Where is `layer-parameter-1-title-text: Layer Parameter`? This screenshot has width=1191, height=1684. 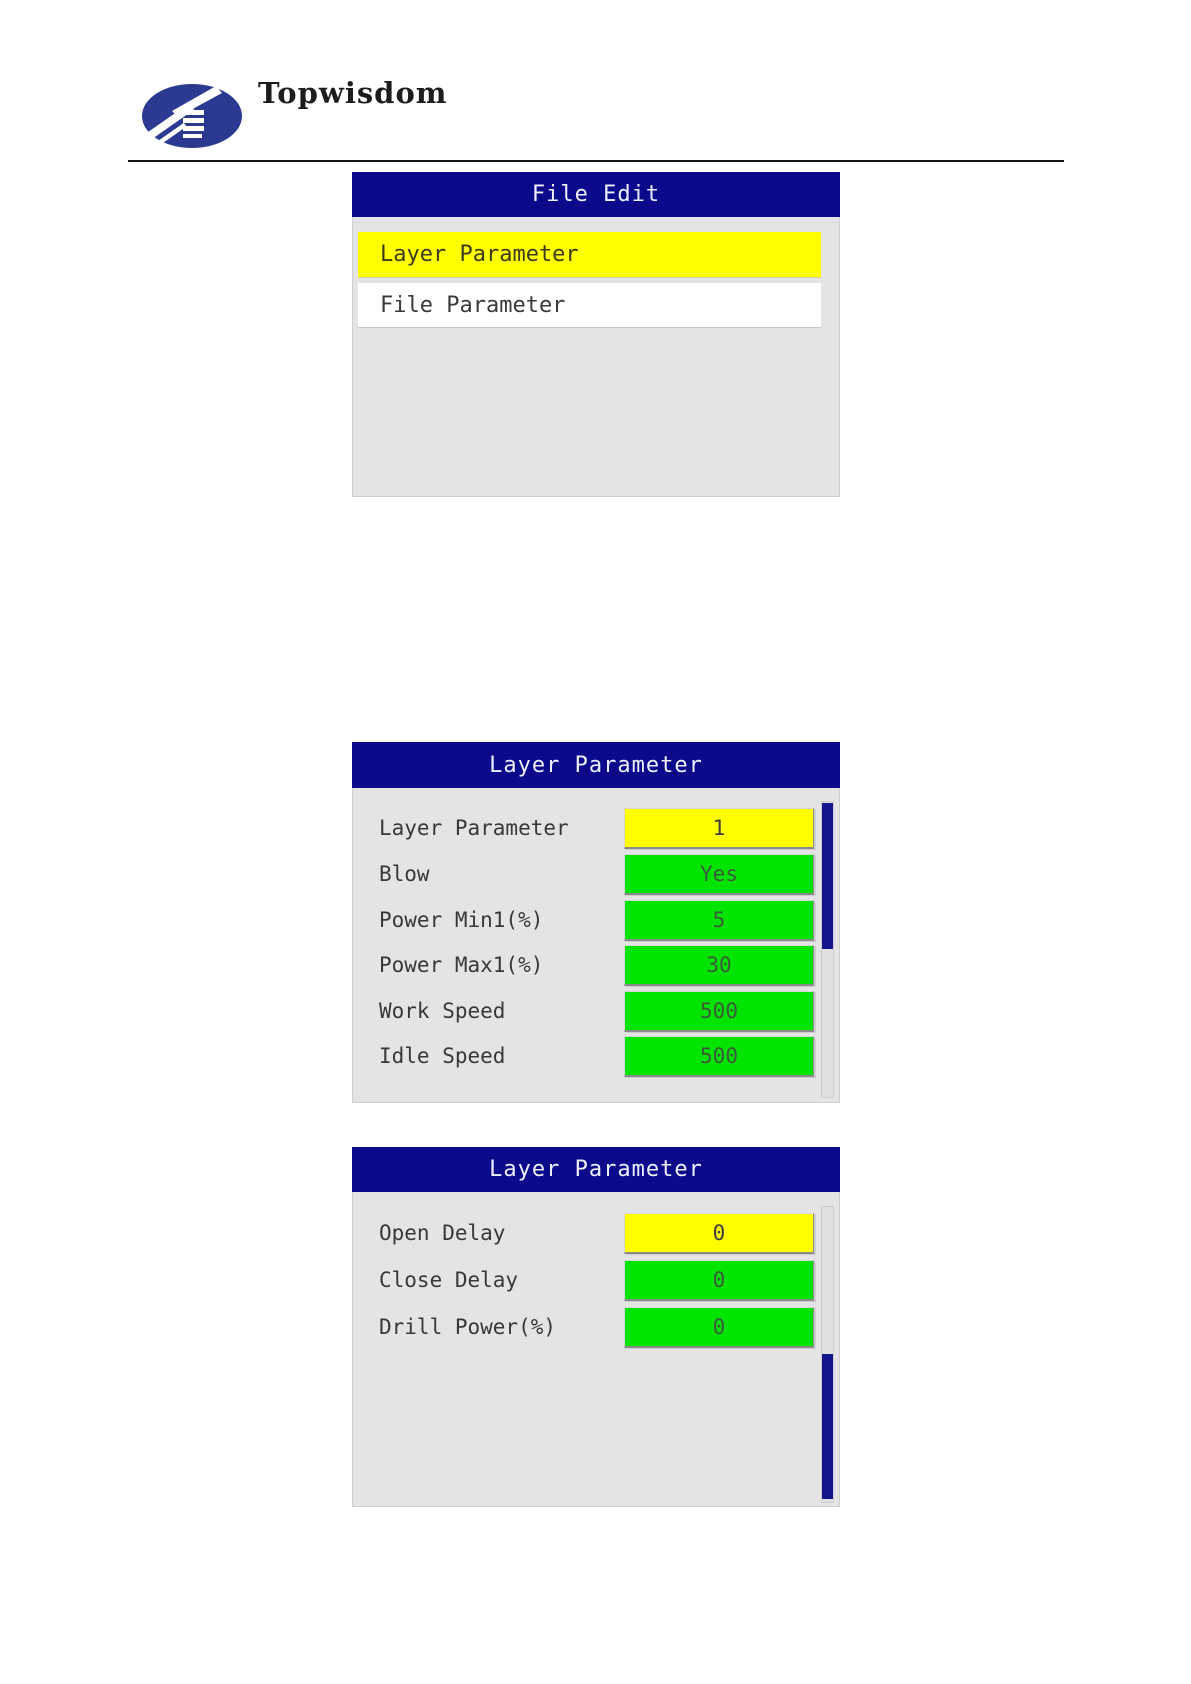 layer-parameter-1-title-text: Layer Parameter is located at coordinates (596, 765).